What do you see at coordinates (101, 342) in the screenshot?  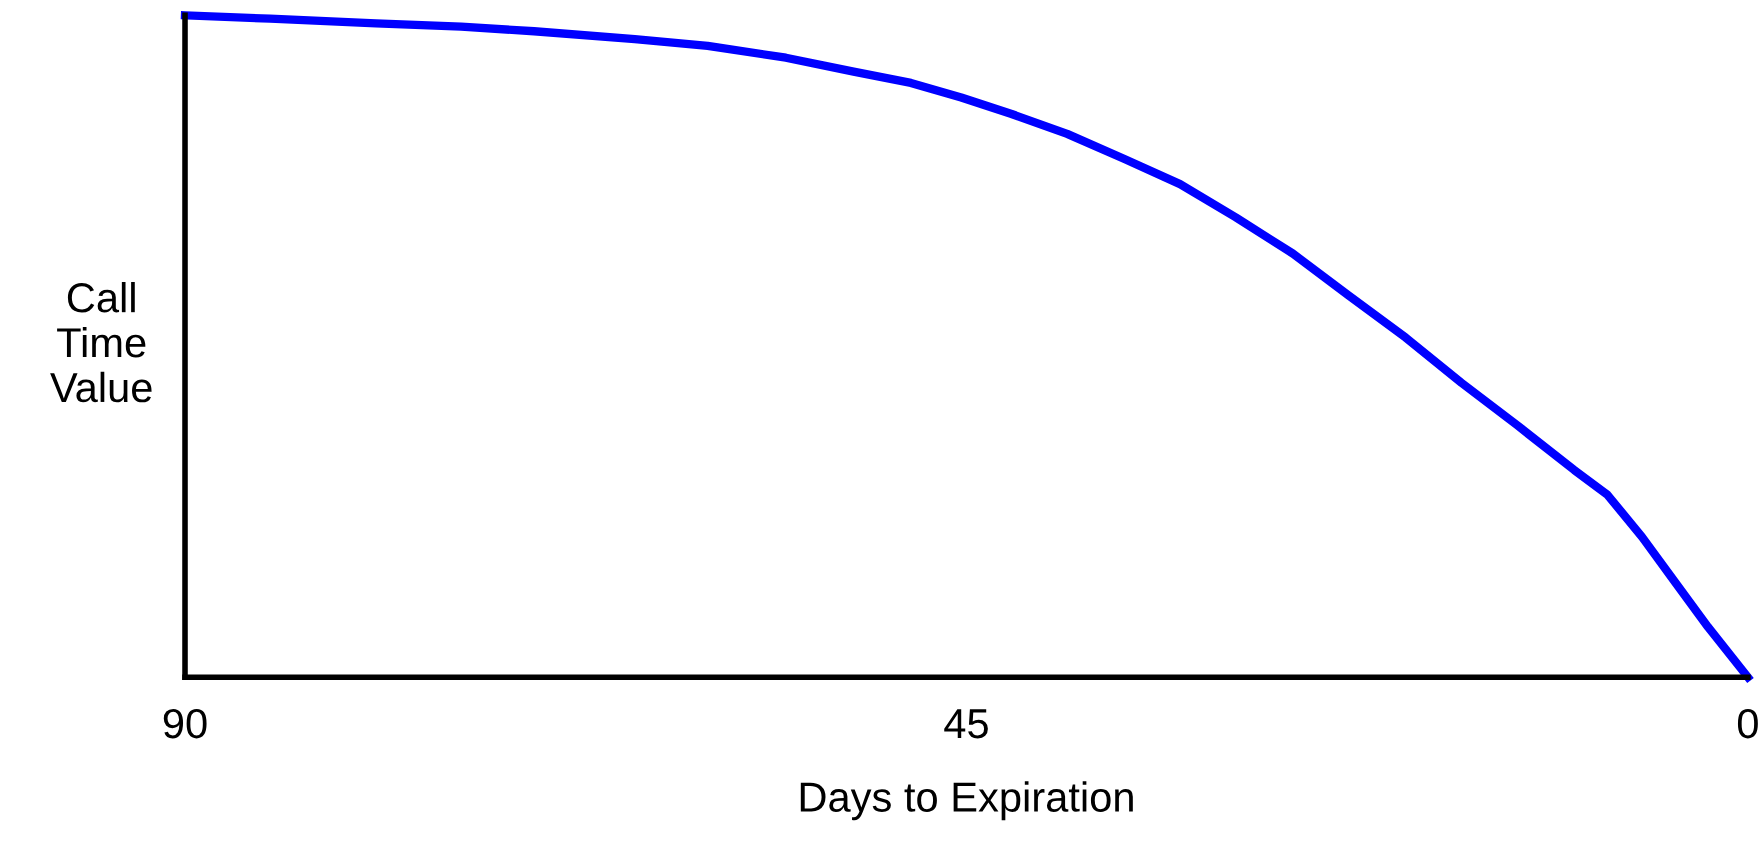 I see `y-axis-title: Call Time Value` at bounding box center [101, 342].